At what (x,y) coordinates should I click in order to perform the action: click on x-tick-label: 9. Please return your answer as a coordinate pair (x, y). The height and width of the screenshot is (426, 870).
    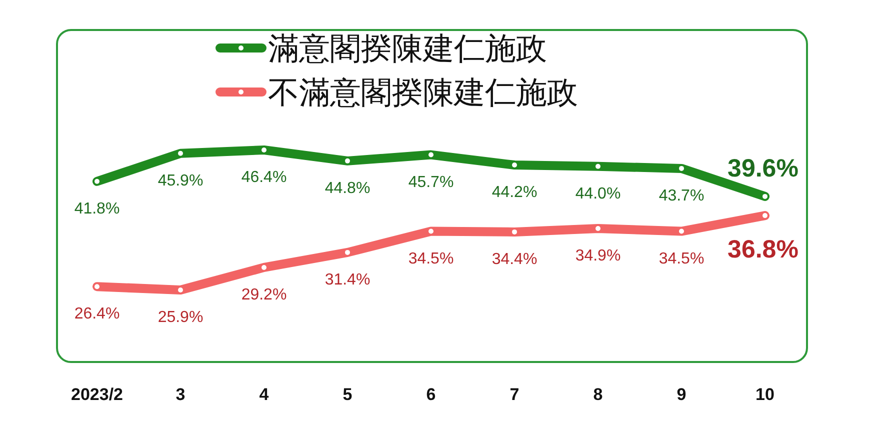
    Looking at the image, I should click on (681, 394).